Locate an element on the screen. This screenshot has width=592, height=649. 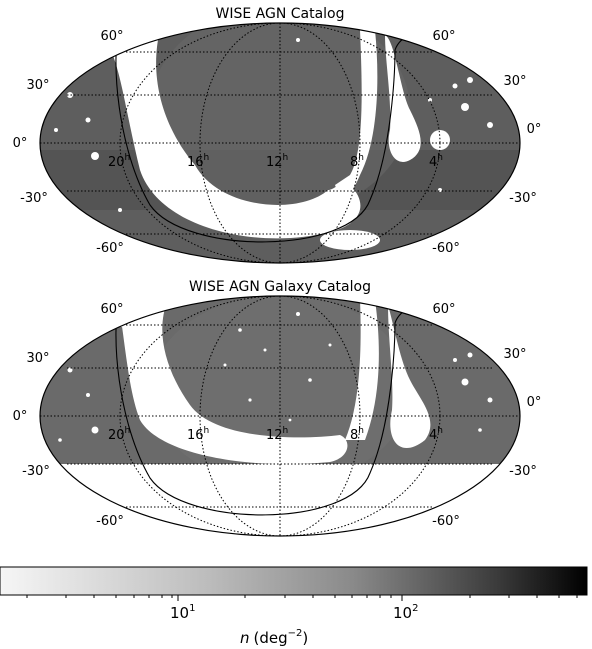
colorbar-ticks is located at coordinates (302, 598).